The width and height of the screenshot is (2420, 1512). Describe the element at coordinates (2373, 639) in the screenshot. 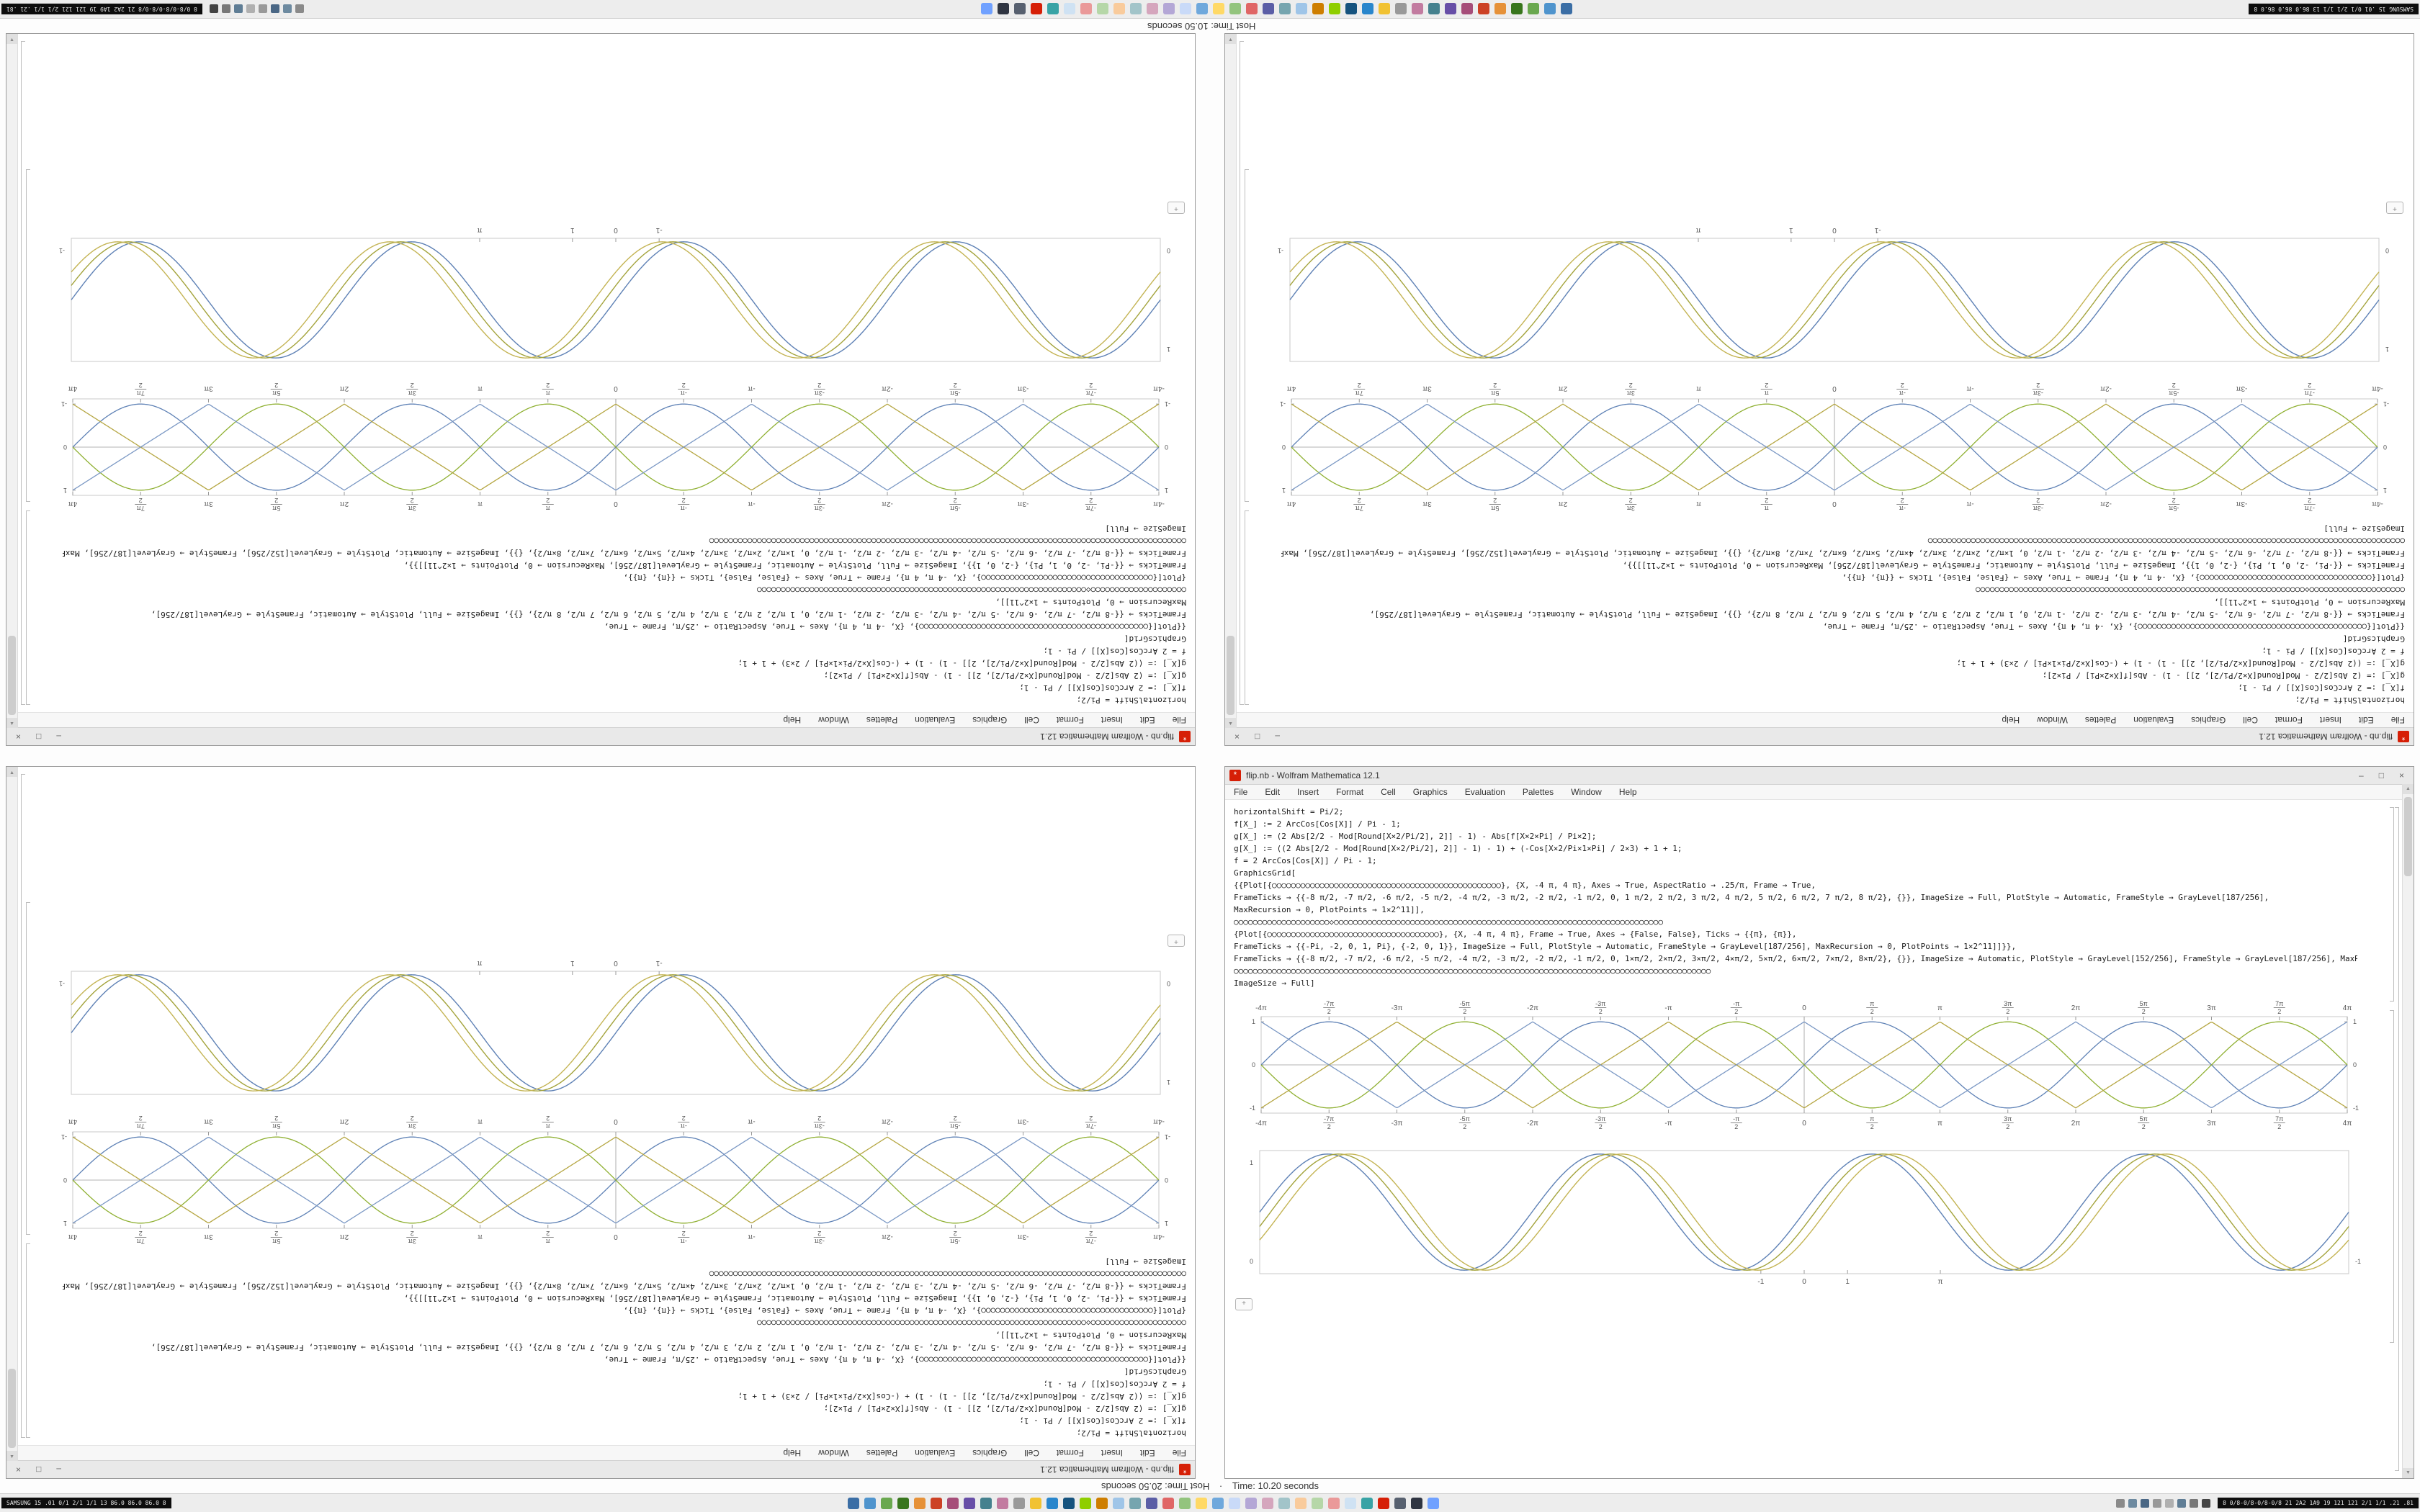

I see `code-line: GraphicsGrid[` at that location.